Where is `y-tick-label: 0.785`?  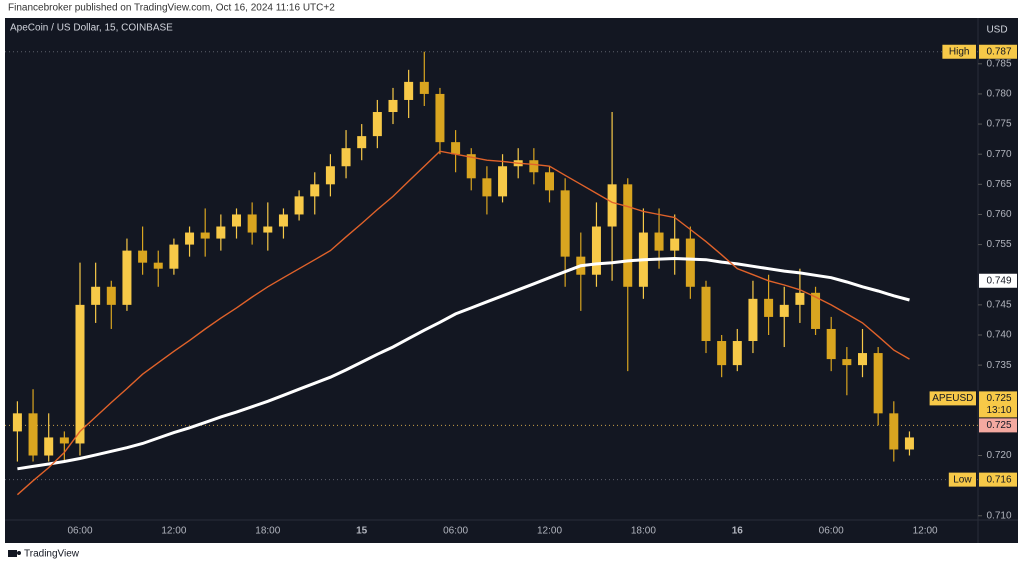 y-tick-label: 0.785 is located at coordinates (998, 63).